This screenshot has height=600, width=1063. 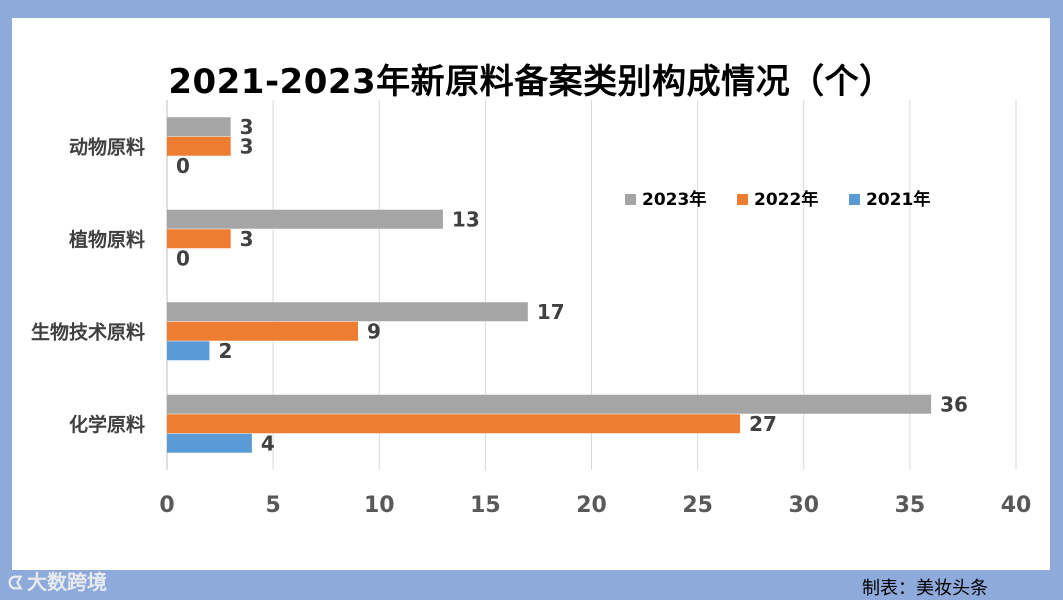 What do you see at coordinates (272, 505) in the screenshot?
I see `x-tick-label: 5` at bounding box center [272, 505].